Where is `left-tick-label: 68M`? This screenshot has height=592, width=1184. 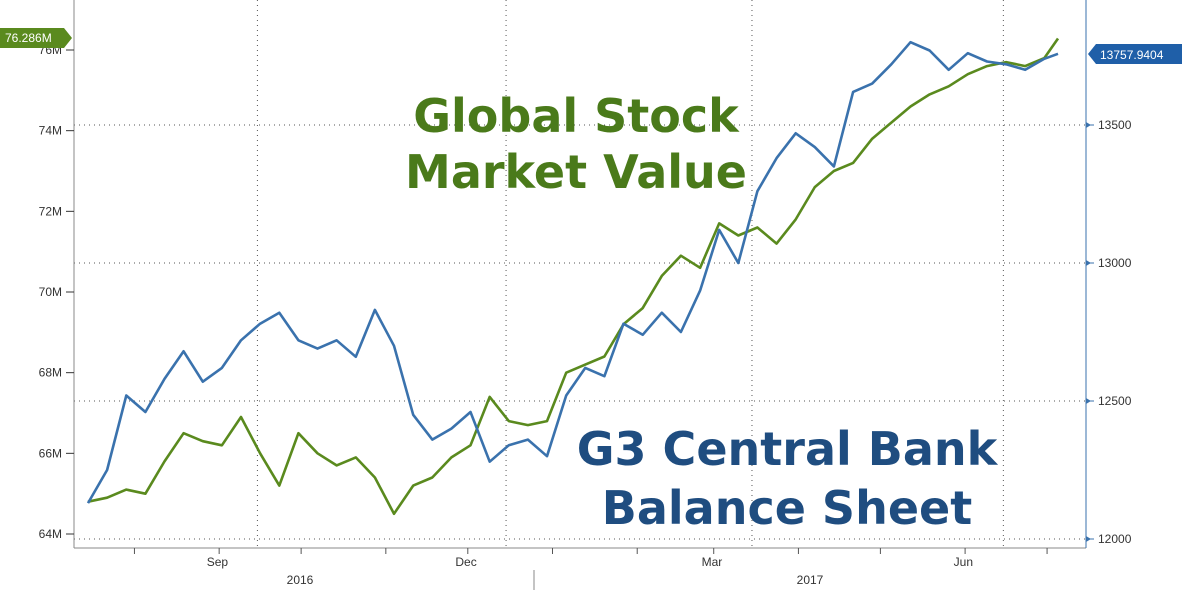
left-tick-label: 68M is located at coordinates (50, 373).